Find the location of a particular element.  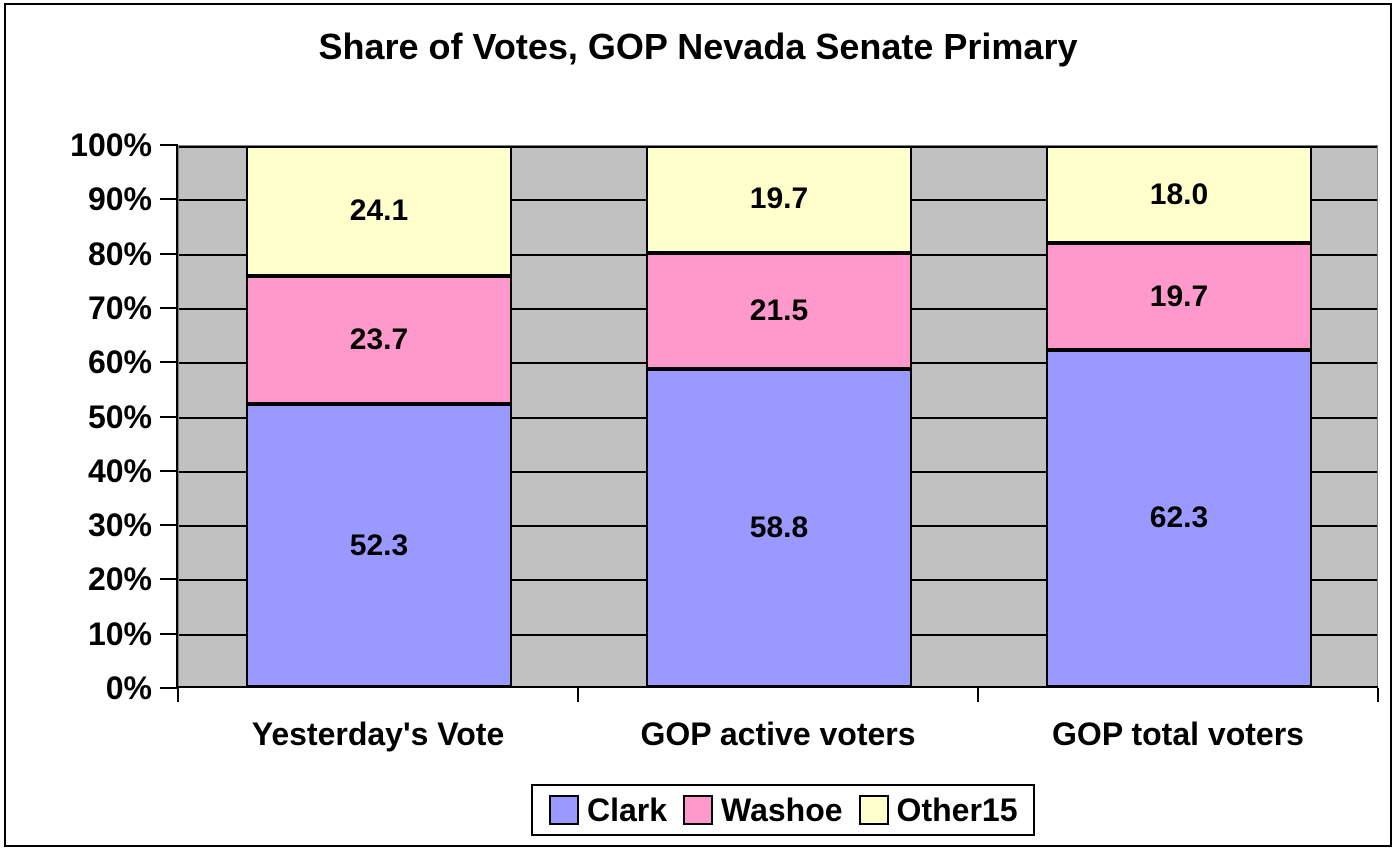

y-axis-label: 10% is located at coordinates (119, 634).